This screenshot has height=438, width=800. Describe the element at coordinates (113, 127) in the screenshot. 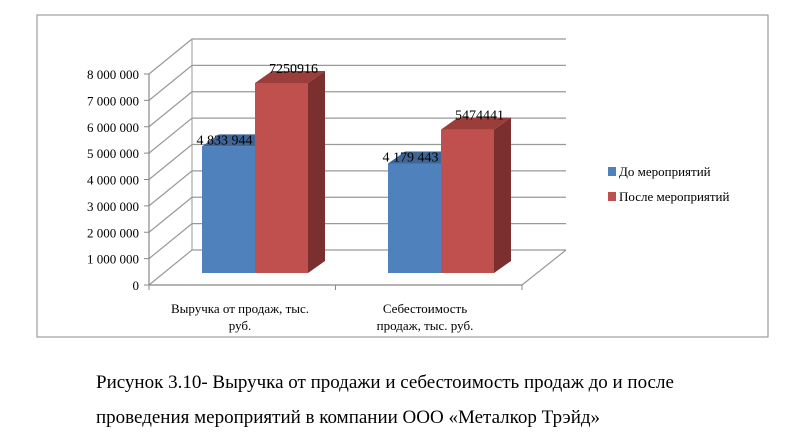

I see `y-tick-label: 6 000 000` at that location.